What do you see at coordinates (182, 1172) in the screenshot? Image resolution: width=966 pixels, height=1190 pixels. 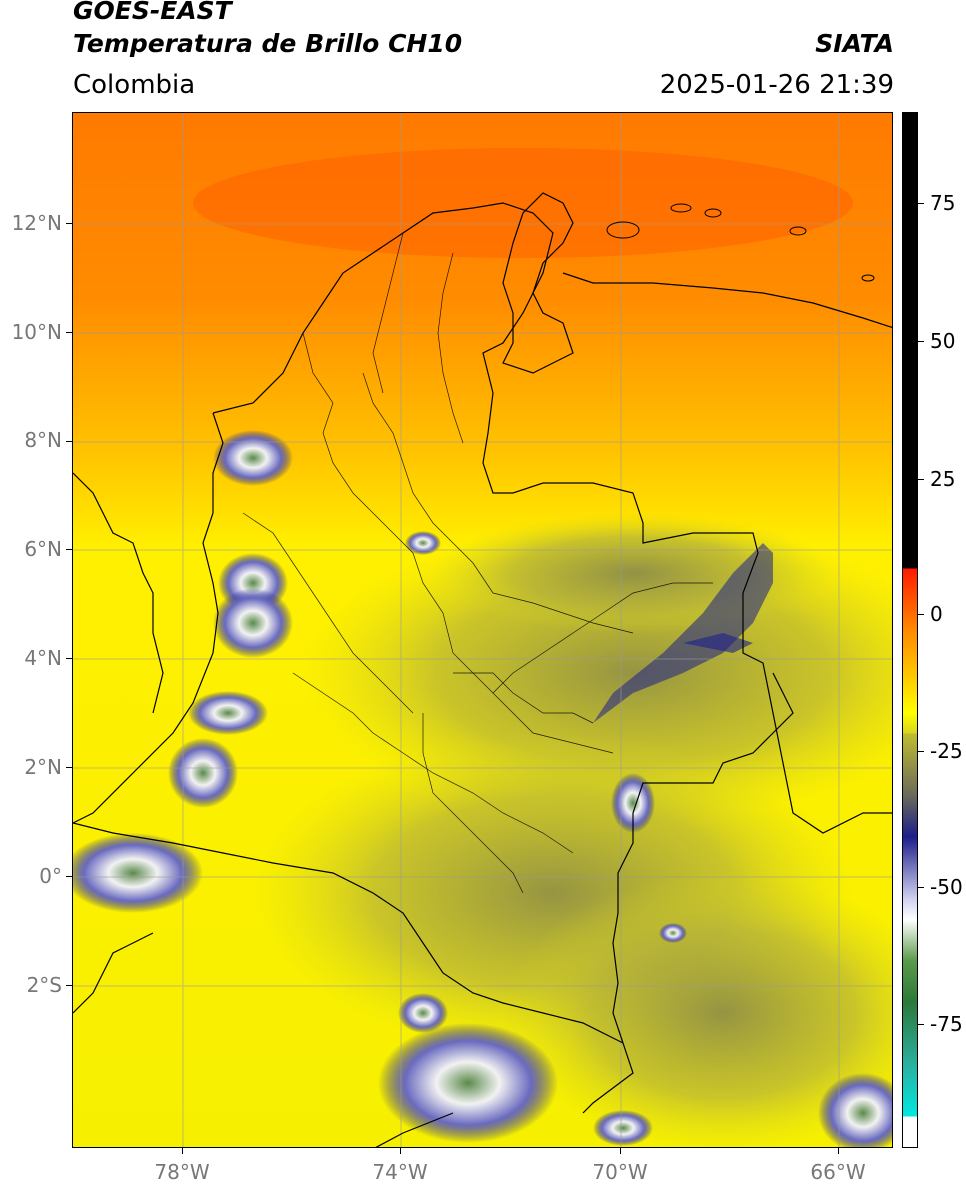 I see `lon-tick-78w: 78°W` at bounding box center [182, 1172].